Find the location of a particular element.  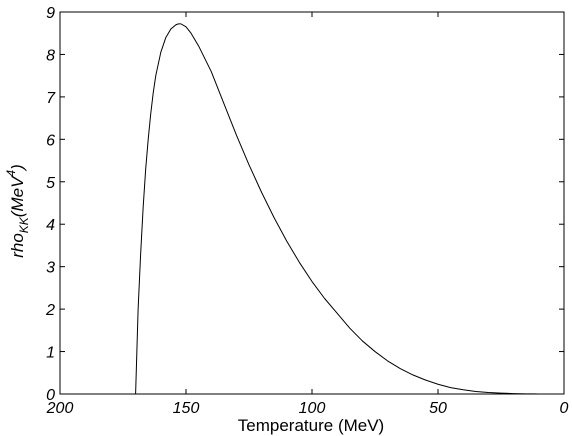

y-tick-label: 3 is located at coordinates (50, 268).